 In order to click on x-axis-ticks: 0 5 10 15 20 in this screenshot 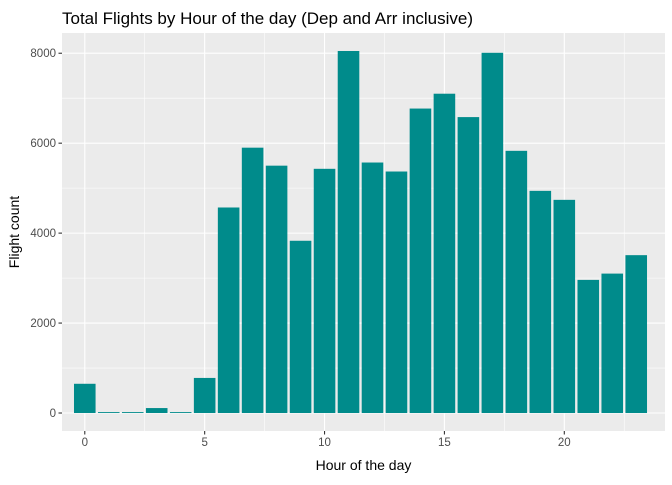, I will do `click(326, 440)`.